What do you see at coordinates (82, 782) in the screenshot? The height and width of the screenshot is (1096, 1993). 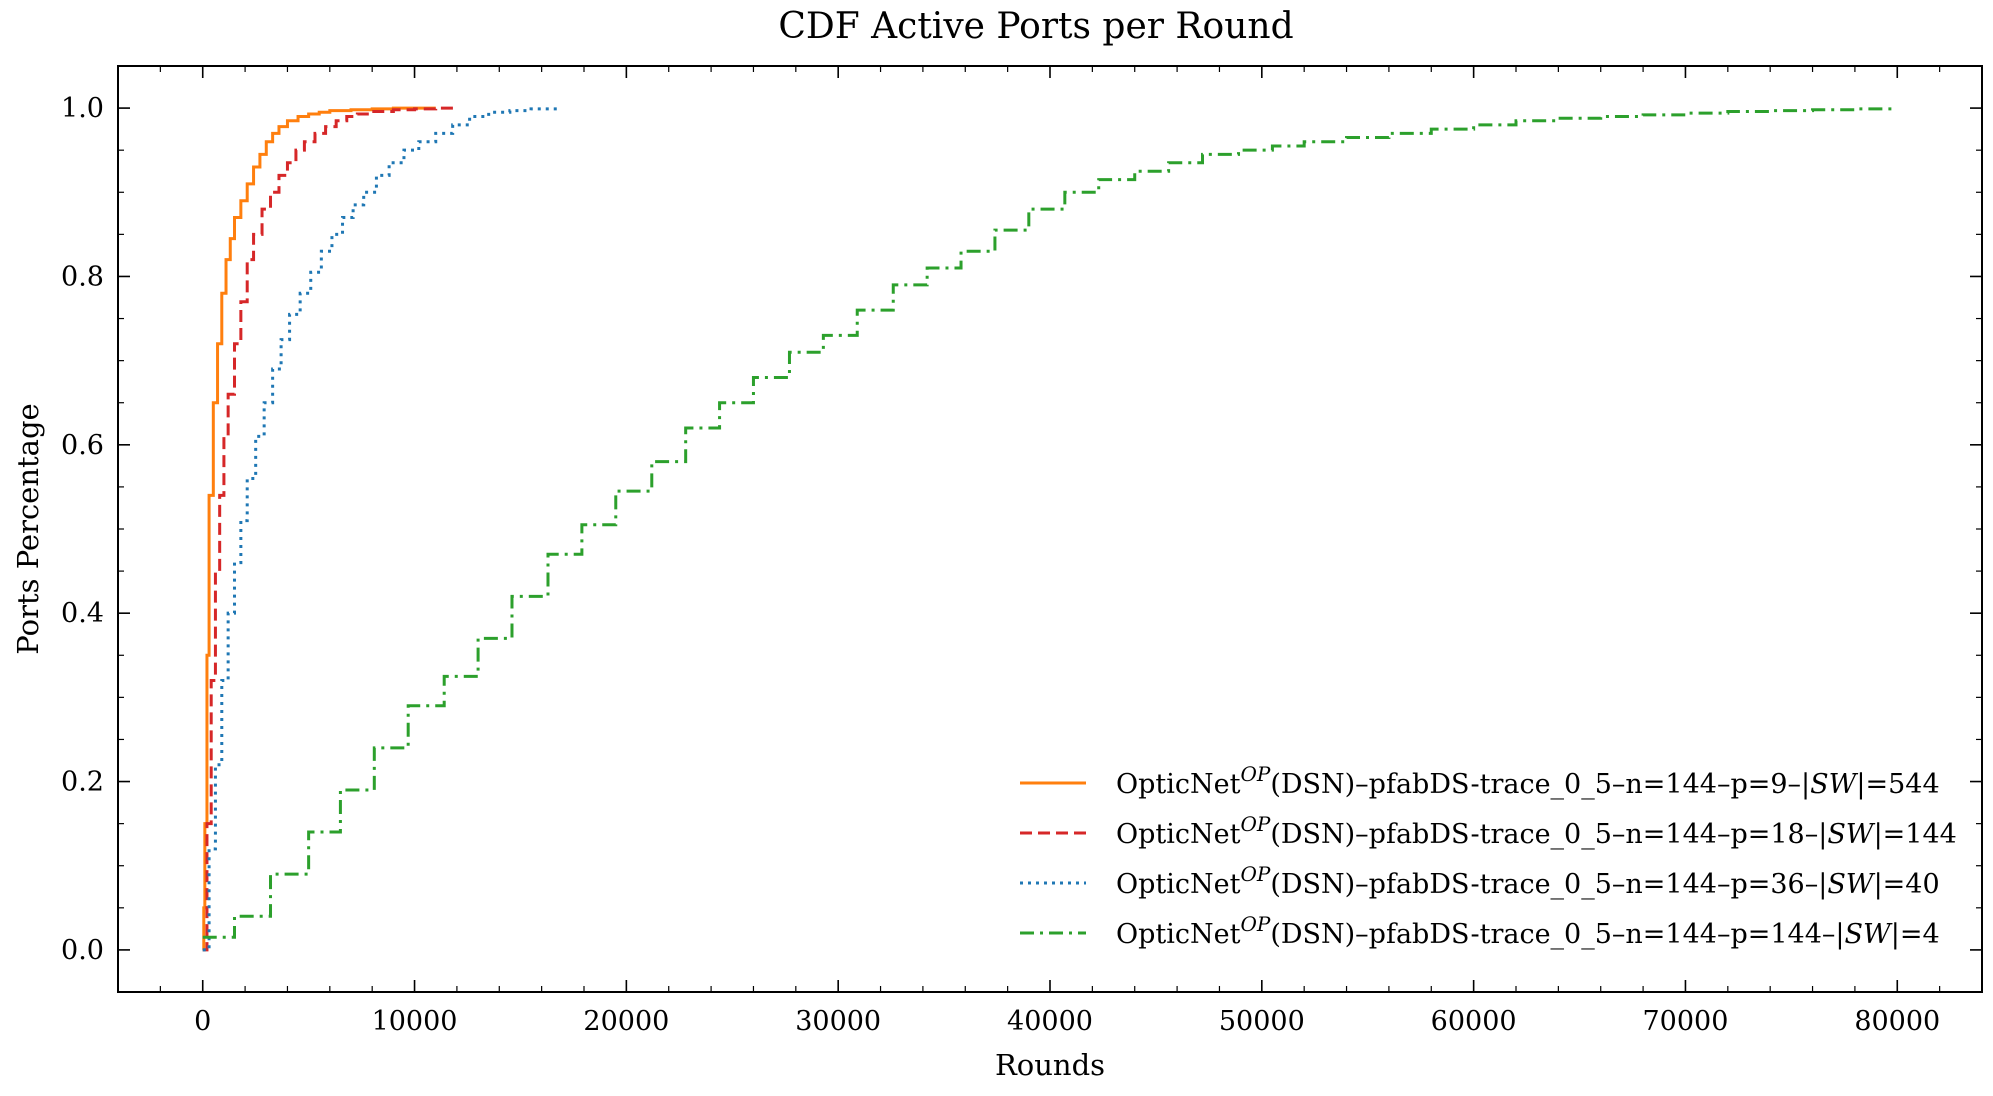 I see `y-tick-label: 0.2` at bounding box center [82, 782].